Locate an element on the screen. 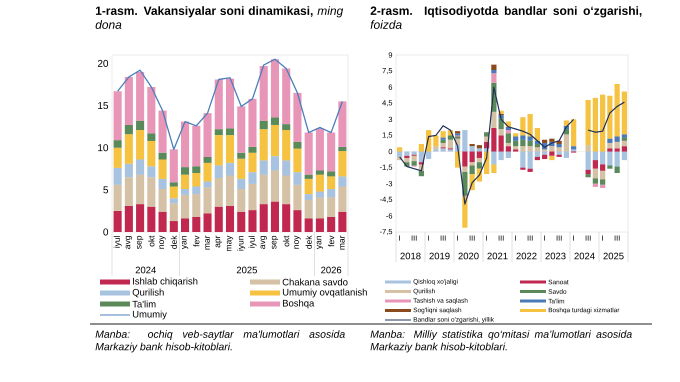  text: 2022 is located at coordinates (526, 256).